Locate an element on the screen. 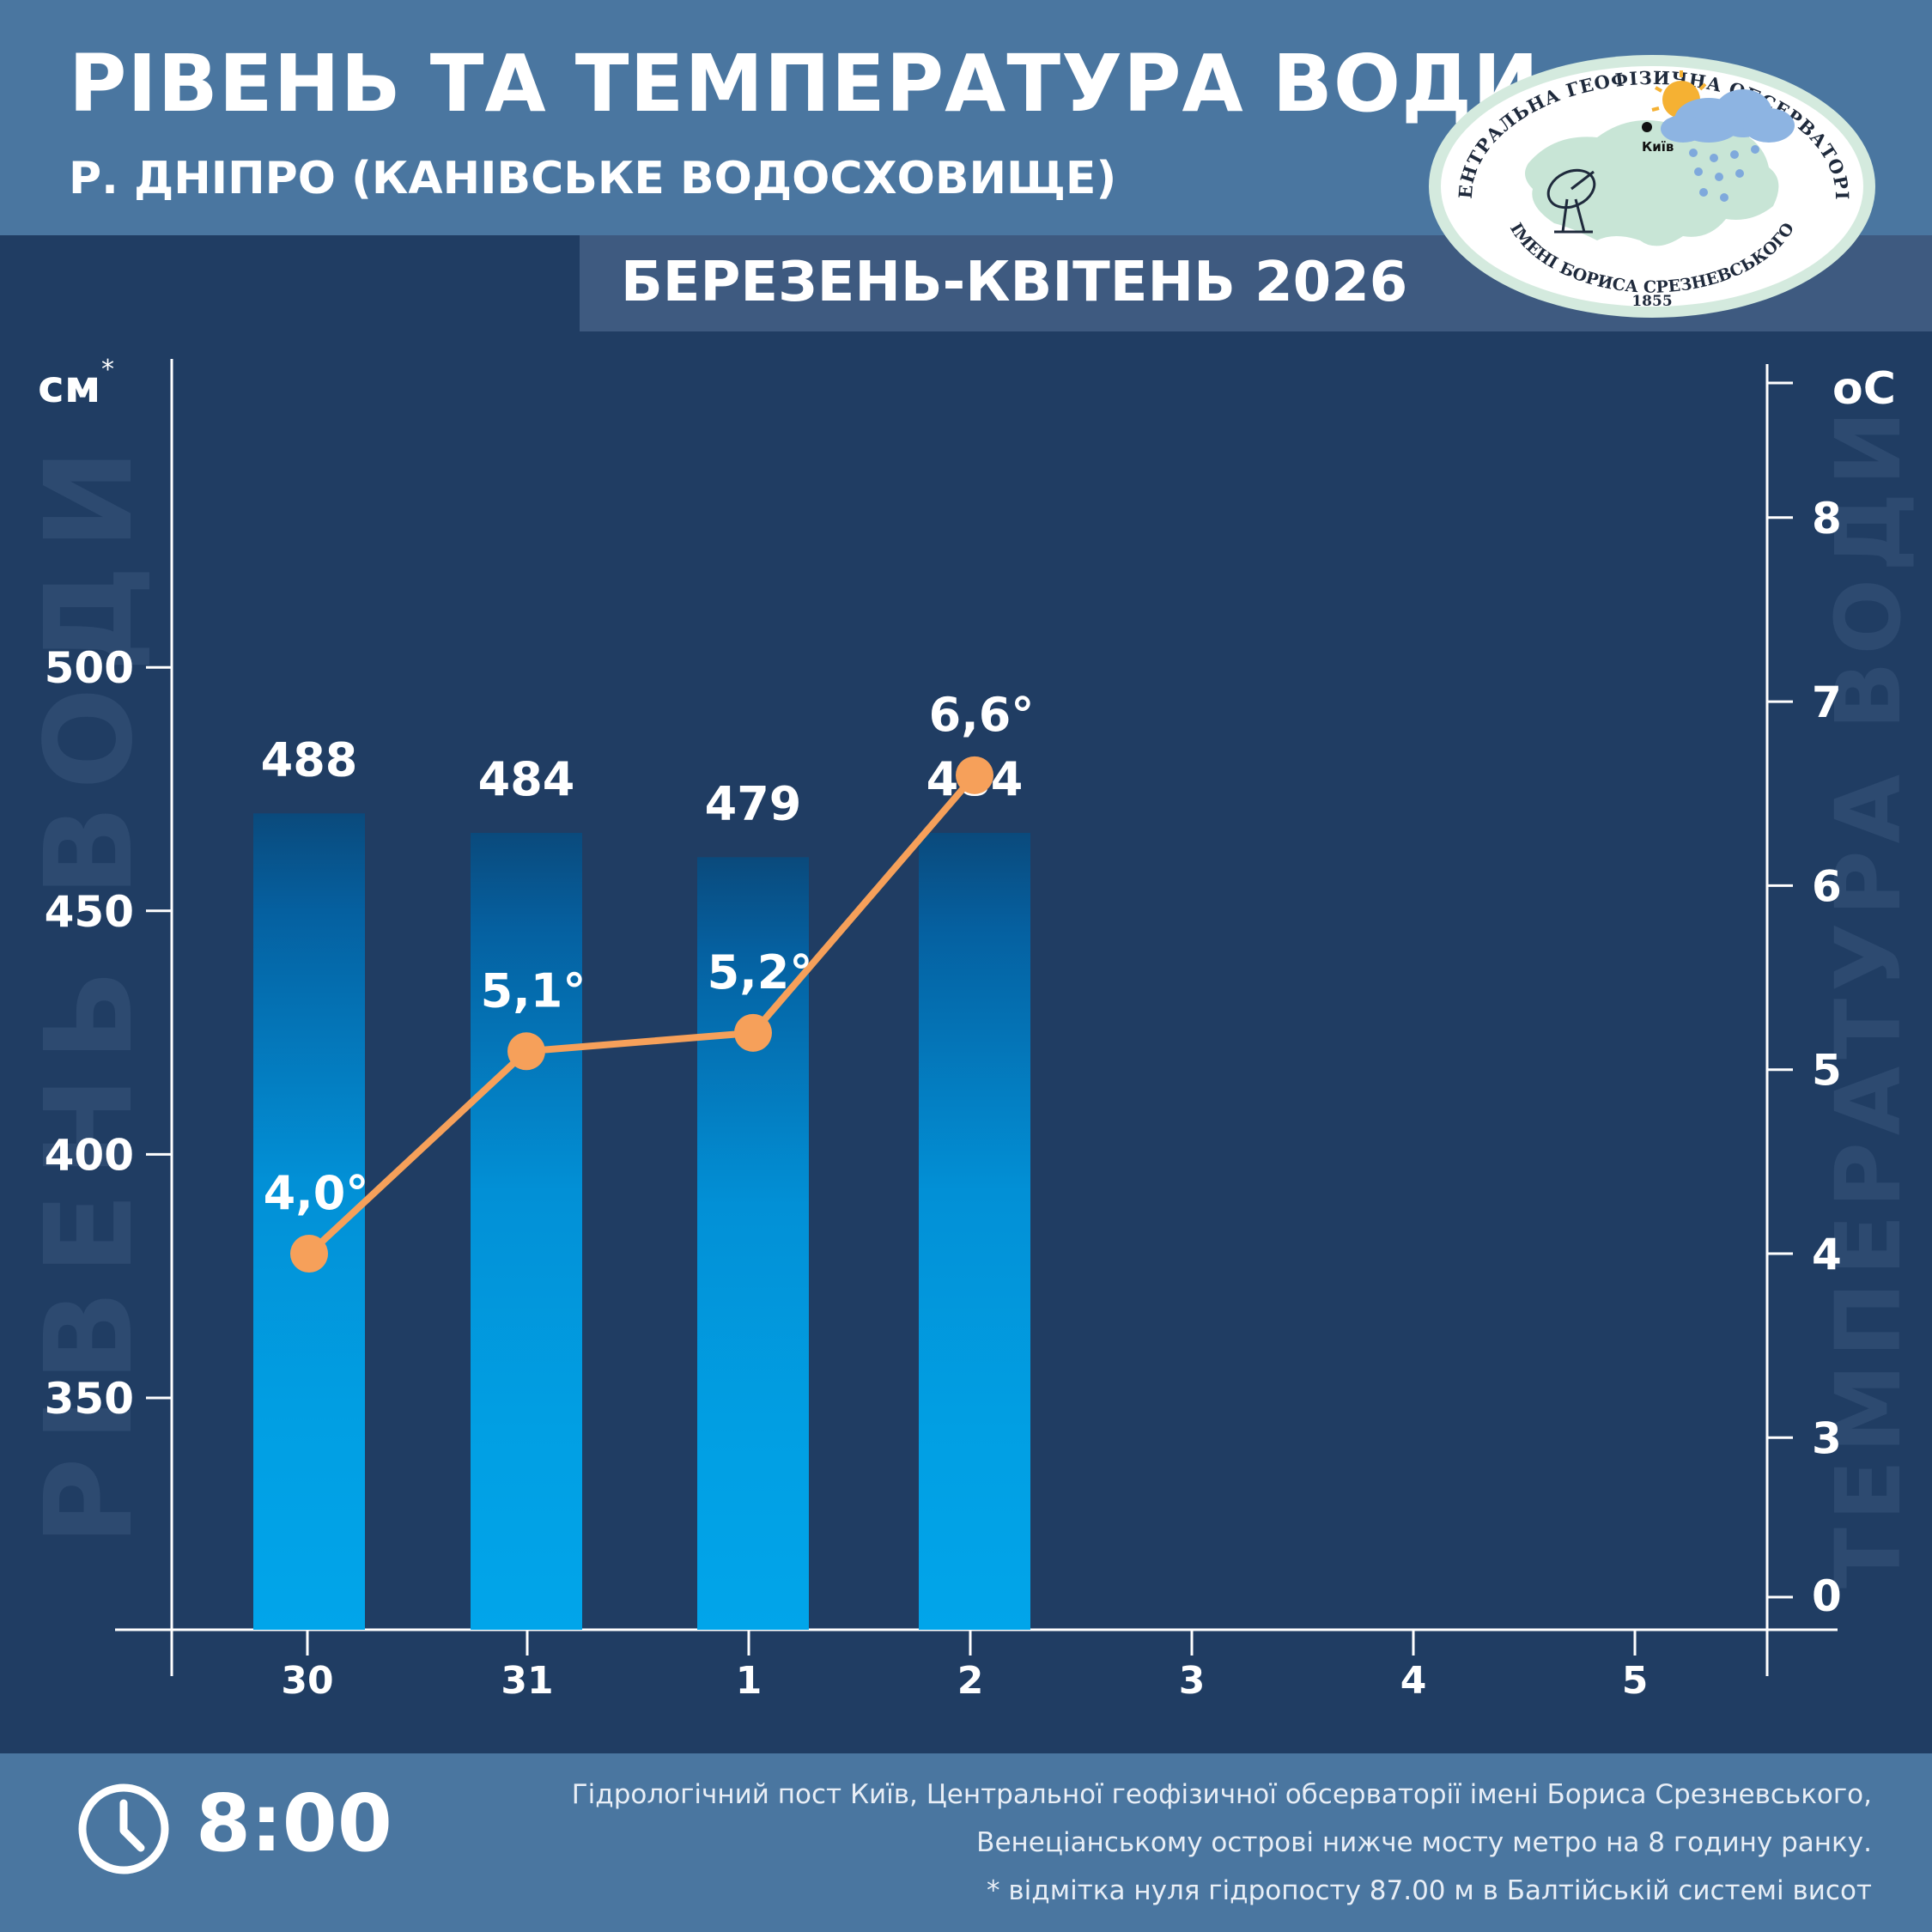  temperature-line is located at coordinates (642, 1014).